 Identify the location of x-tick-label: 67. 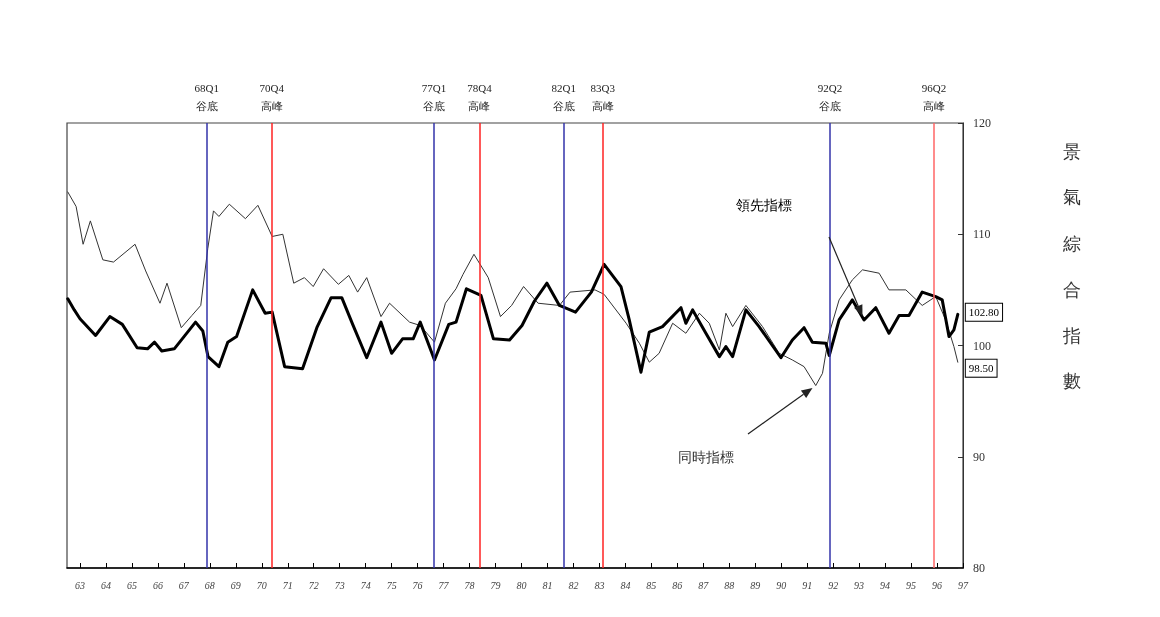
(184, 585).